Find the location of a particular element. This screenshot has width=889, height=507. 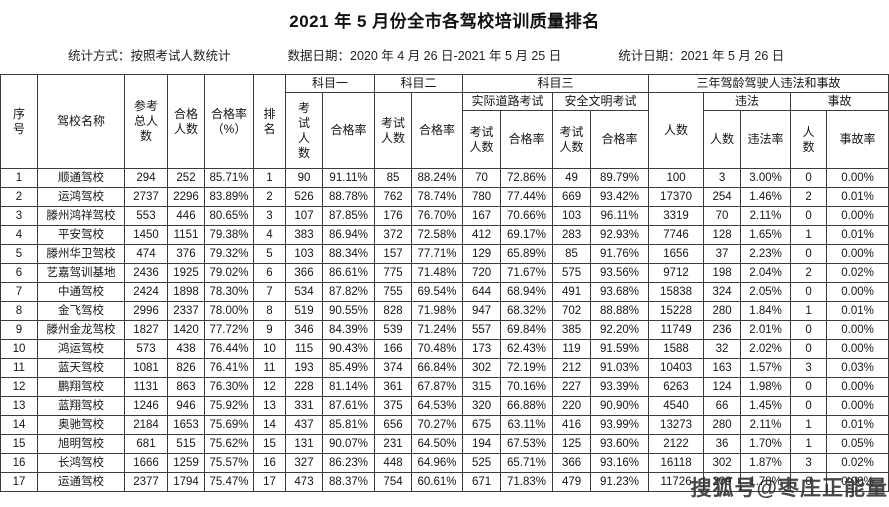

cell: 32 is located at coordinates (722, 349).